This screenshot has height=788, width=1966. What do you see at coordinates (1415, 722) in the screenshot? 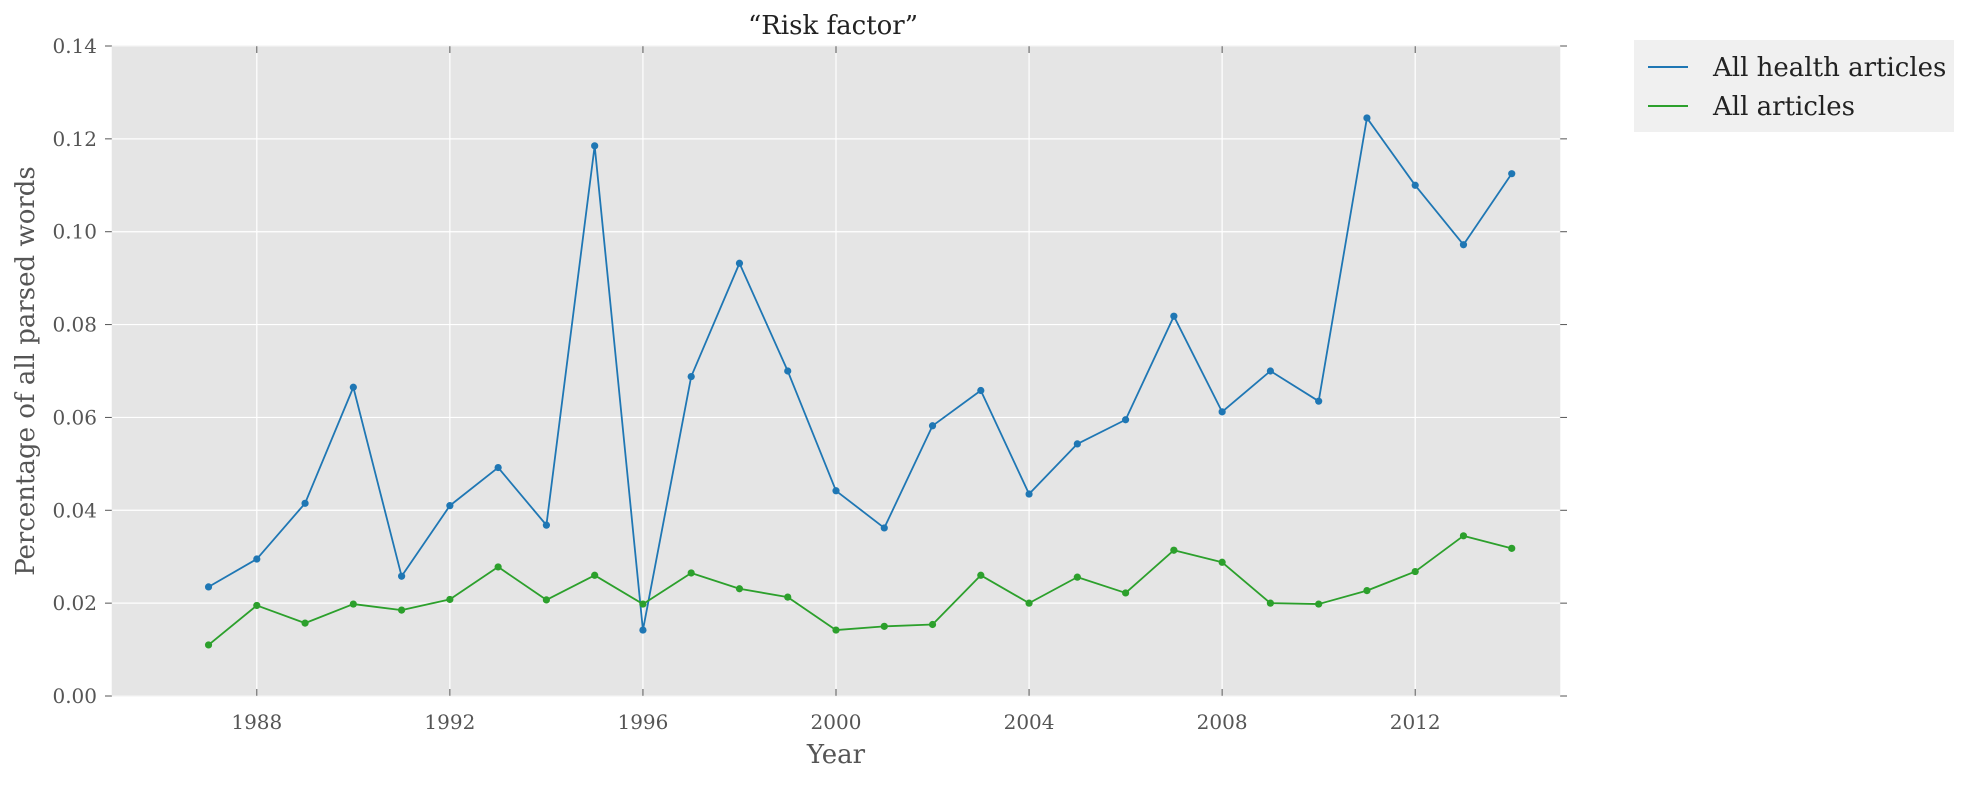
I see `x-tick-label: 2012` at bounding box center [1415, 722].